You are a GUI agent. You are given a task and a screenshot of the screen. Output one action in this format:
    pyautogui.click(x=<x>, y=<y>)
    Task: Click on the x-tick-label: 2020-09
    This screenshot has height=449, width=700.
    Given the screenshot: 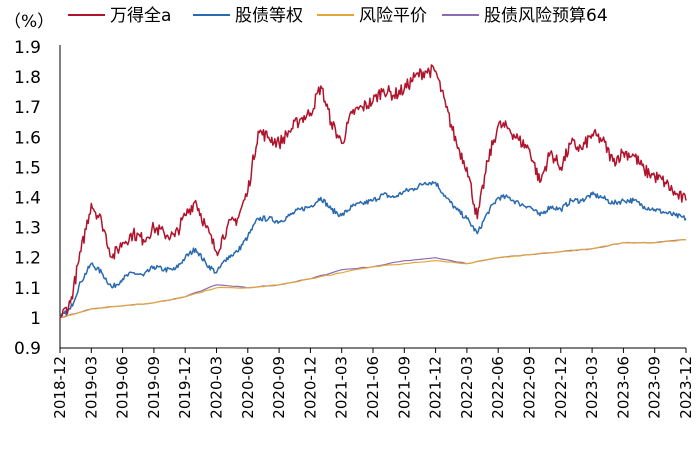 What is the action you would take?
    pyautogui.click(x=279, y=387)
    